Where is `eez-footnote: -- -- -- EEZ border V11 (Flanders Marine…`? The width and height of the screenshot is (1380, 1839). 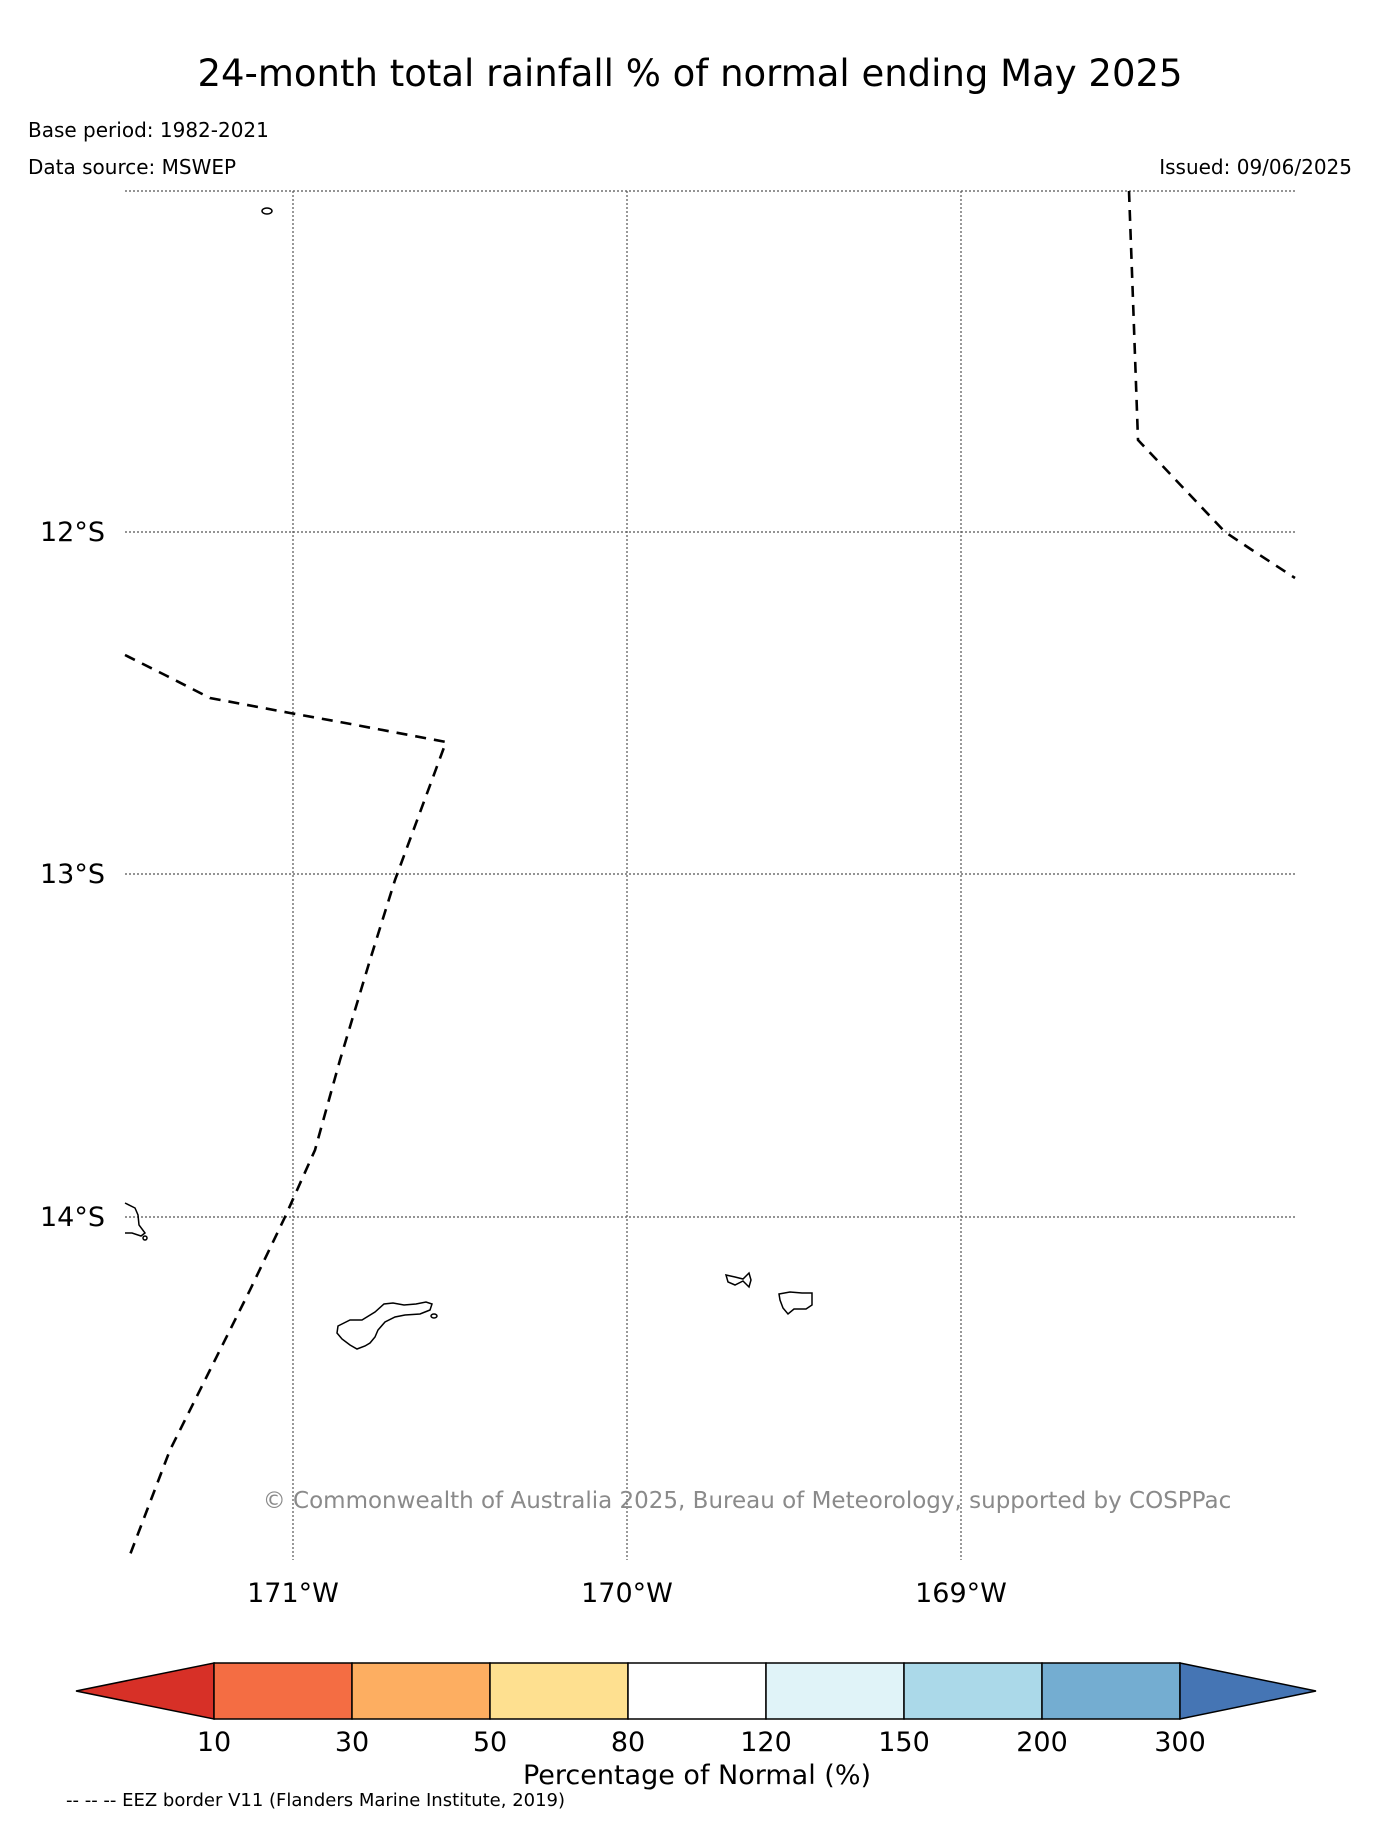
eez-footnote: -- -- -- EEZ border V11 (Flanders Marine… is located at coordinates (316, 1800).